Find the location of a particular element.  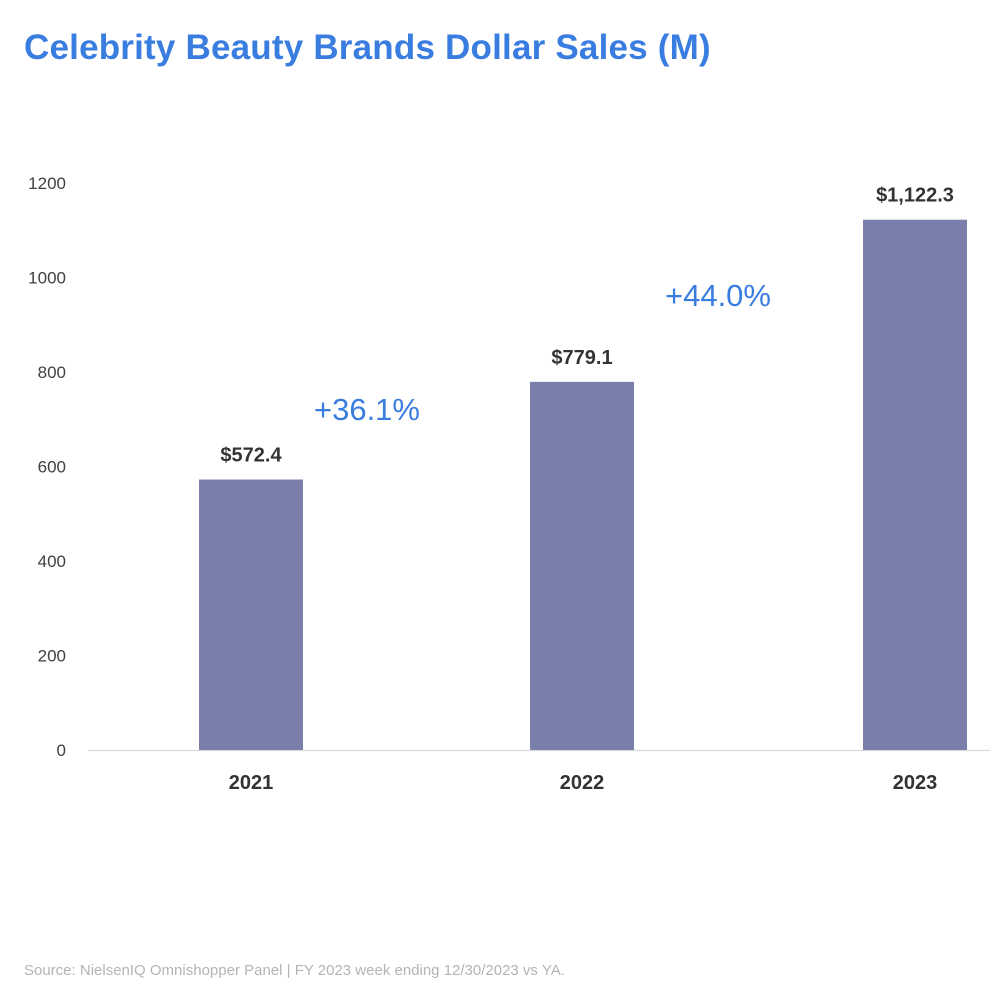

y-tick-label: 200 is located at coordinates (52, 656).